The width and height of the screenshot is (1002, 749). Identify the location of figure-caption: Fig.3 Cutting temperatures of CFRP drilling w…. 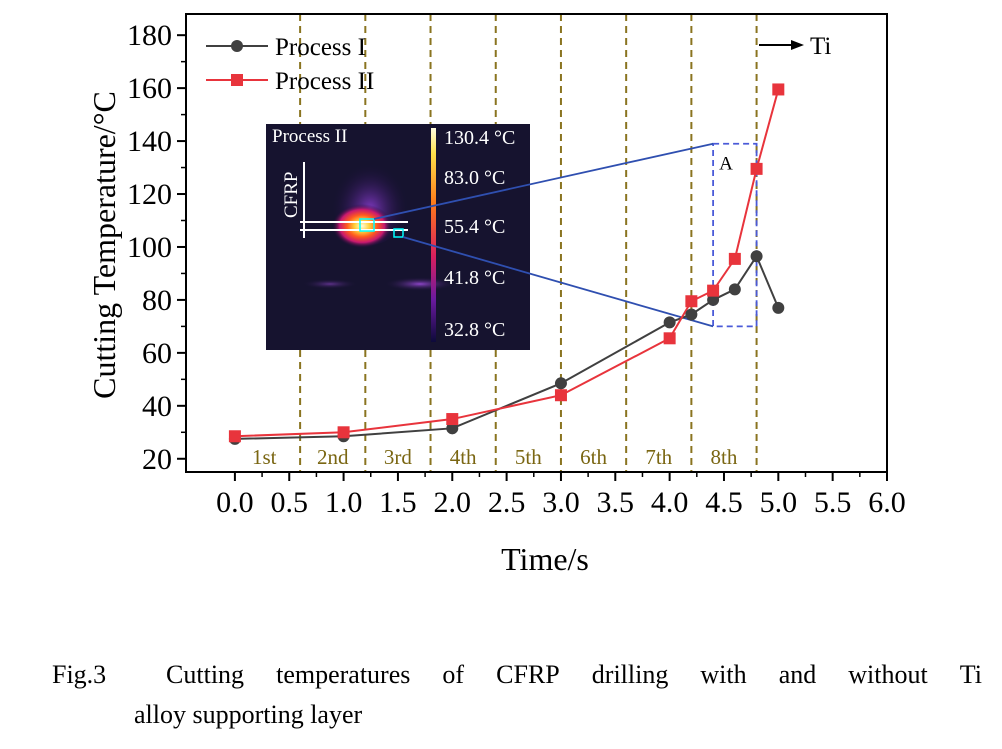
(517, 695).